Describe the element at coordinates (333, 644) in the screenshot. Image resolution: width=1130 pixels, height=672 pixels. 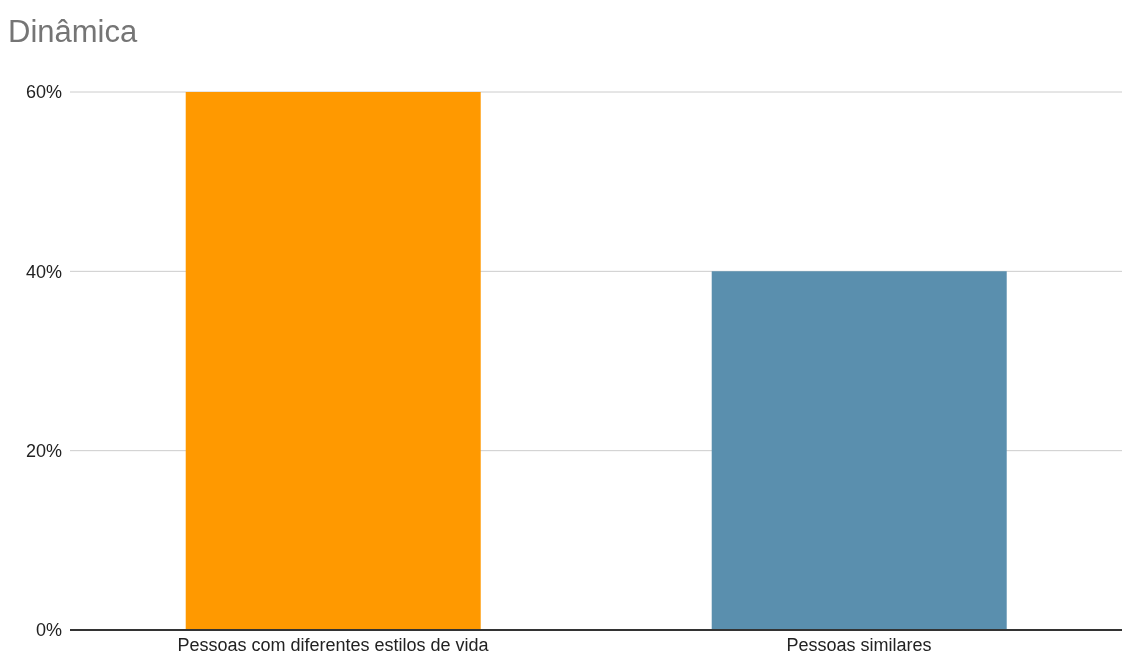
I see `x-tick-label: Pessoas com diferentes estilos de vida` at that location.